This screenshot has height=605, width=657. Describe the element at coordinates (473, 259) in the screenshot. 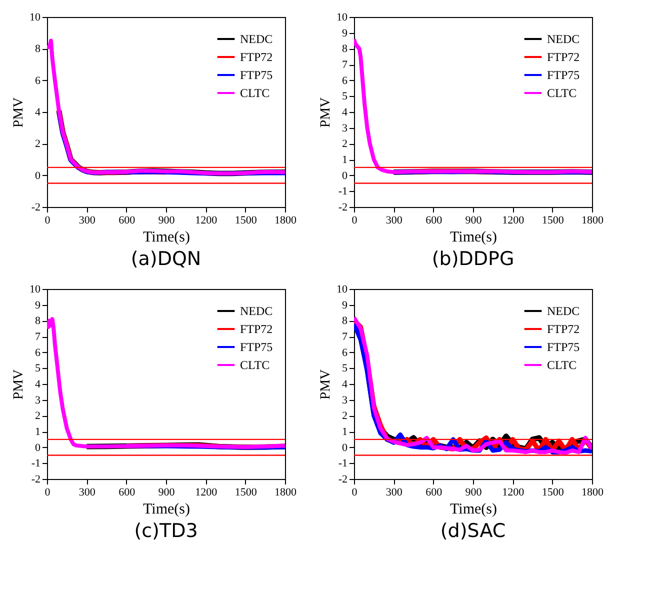

I see `text: (b)DDPG` at that location.